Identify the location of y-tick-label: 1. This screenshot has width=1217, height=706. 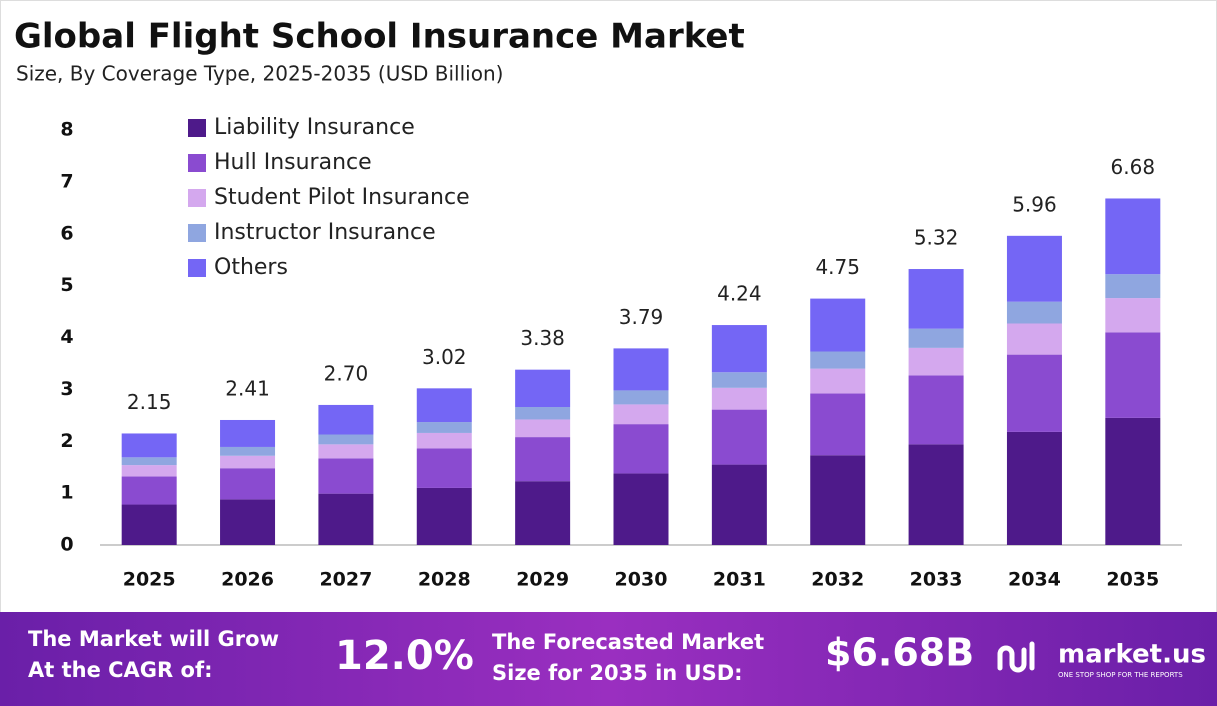
(66, 493).